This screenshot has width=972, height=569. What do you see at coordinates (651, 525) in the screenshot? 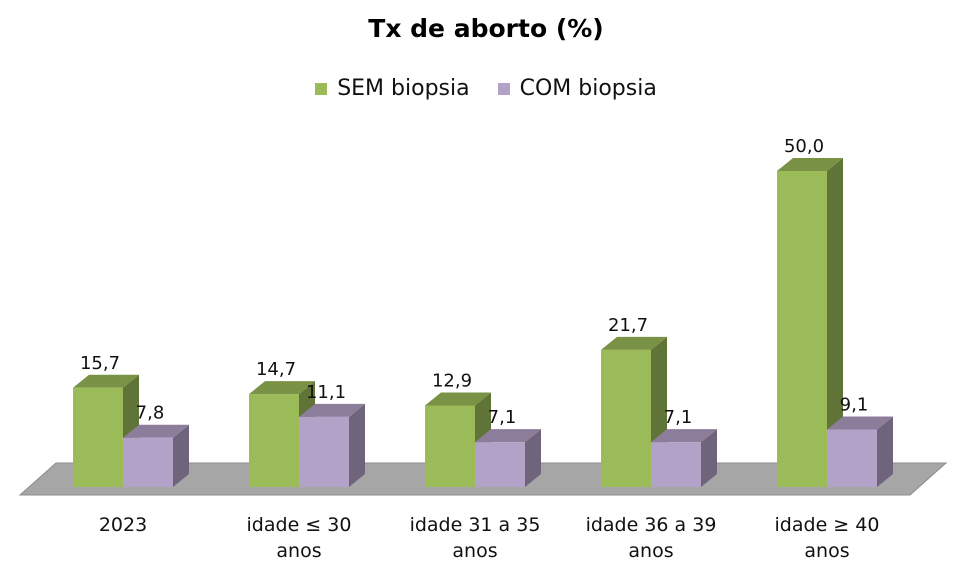
I see `category-label-3-line-0: idade 36 a 39` at bounding box center [651, 525].